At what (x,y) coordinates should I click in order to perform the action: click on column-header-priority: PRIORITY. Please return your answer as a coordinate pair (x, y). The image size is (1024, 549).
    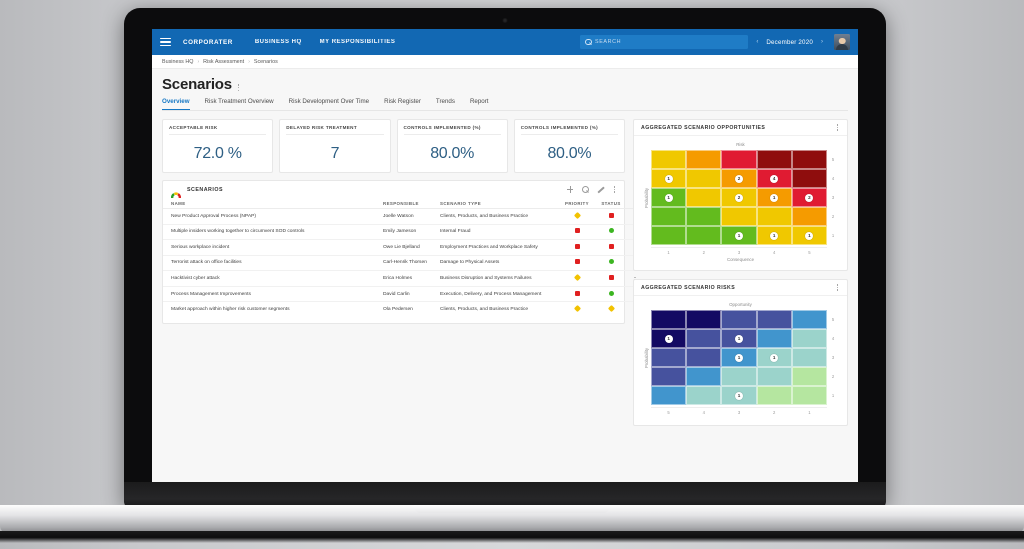
    Looking at the image, I should click on (577, 203).